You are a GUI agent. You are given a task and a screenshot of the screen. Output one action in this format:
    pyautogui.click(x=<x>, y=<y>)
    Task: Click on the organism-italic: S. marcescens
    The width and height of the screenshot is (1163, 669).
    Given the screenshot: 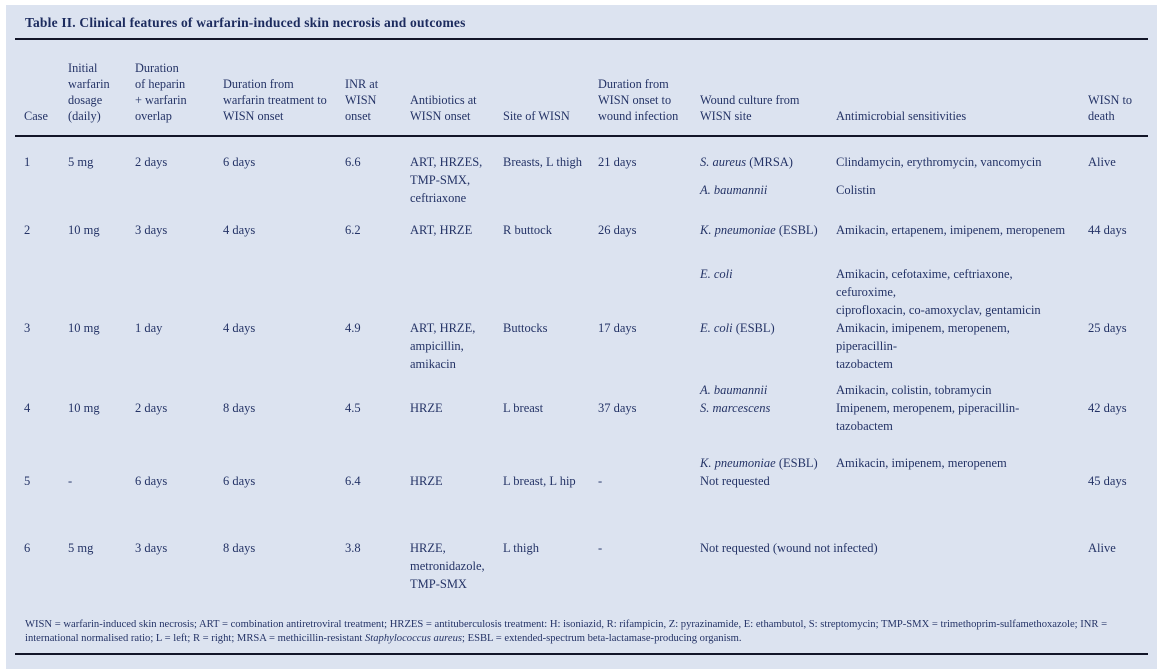 What is the action you would take?
    pyautogui.click(x=735, y=408)
    